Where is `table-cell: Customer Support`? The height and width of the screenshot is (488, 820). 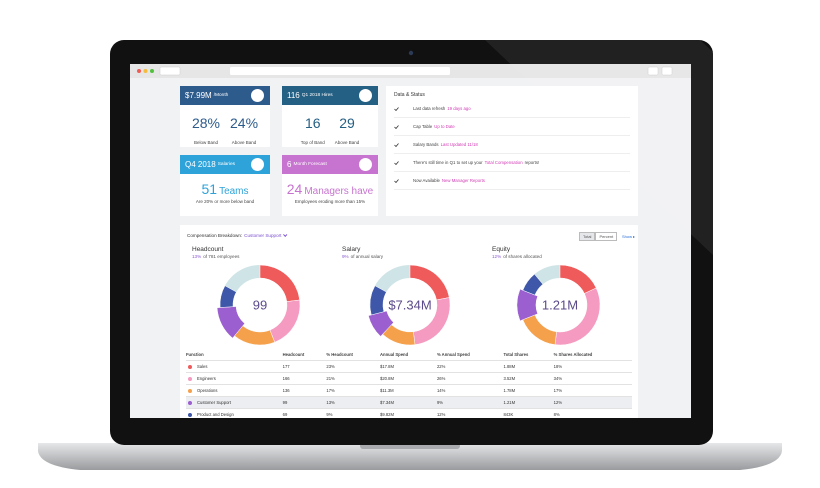 table-cell: Customer Support is located at coordinates (234, 402).